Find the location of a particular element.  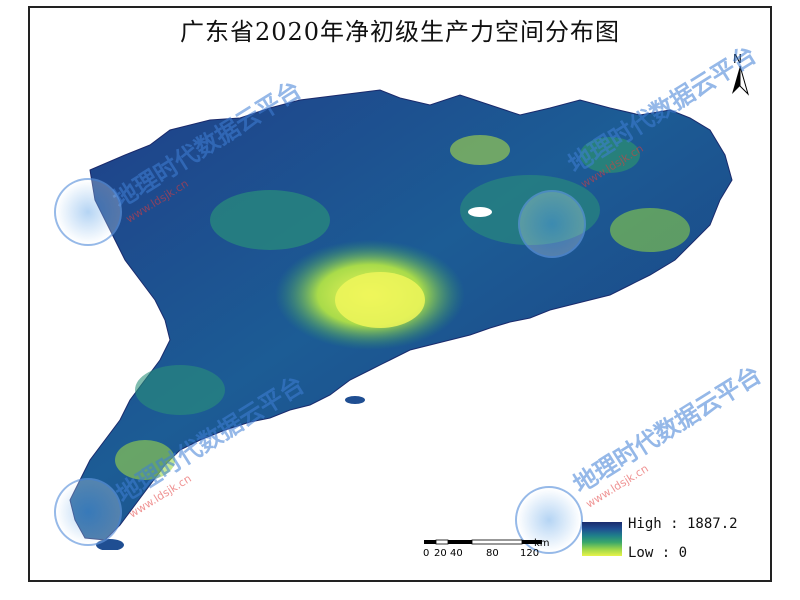

scale-bar: 0 20 40 80 120 km is located at coordinates (486, 548).